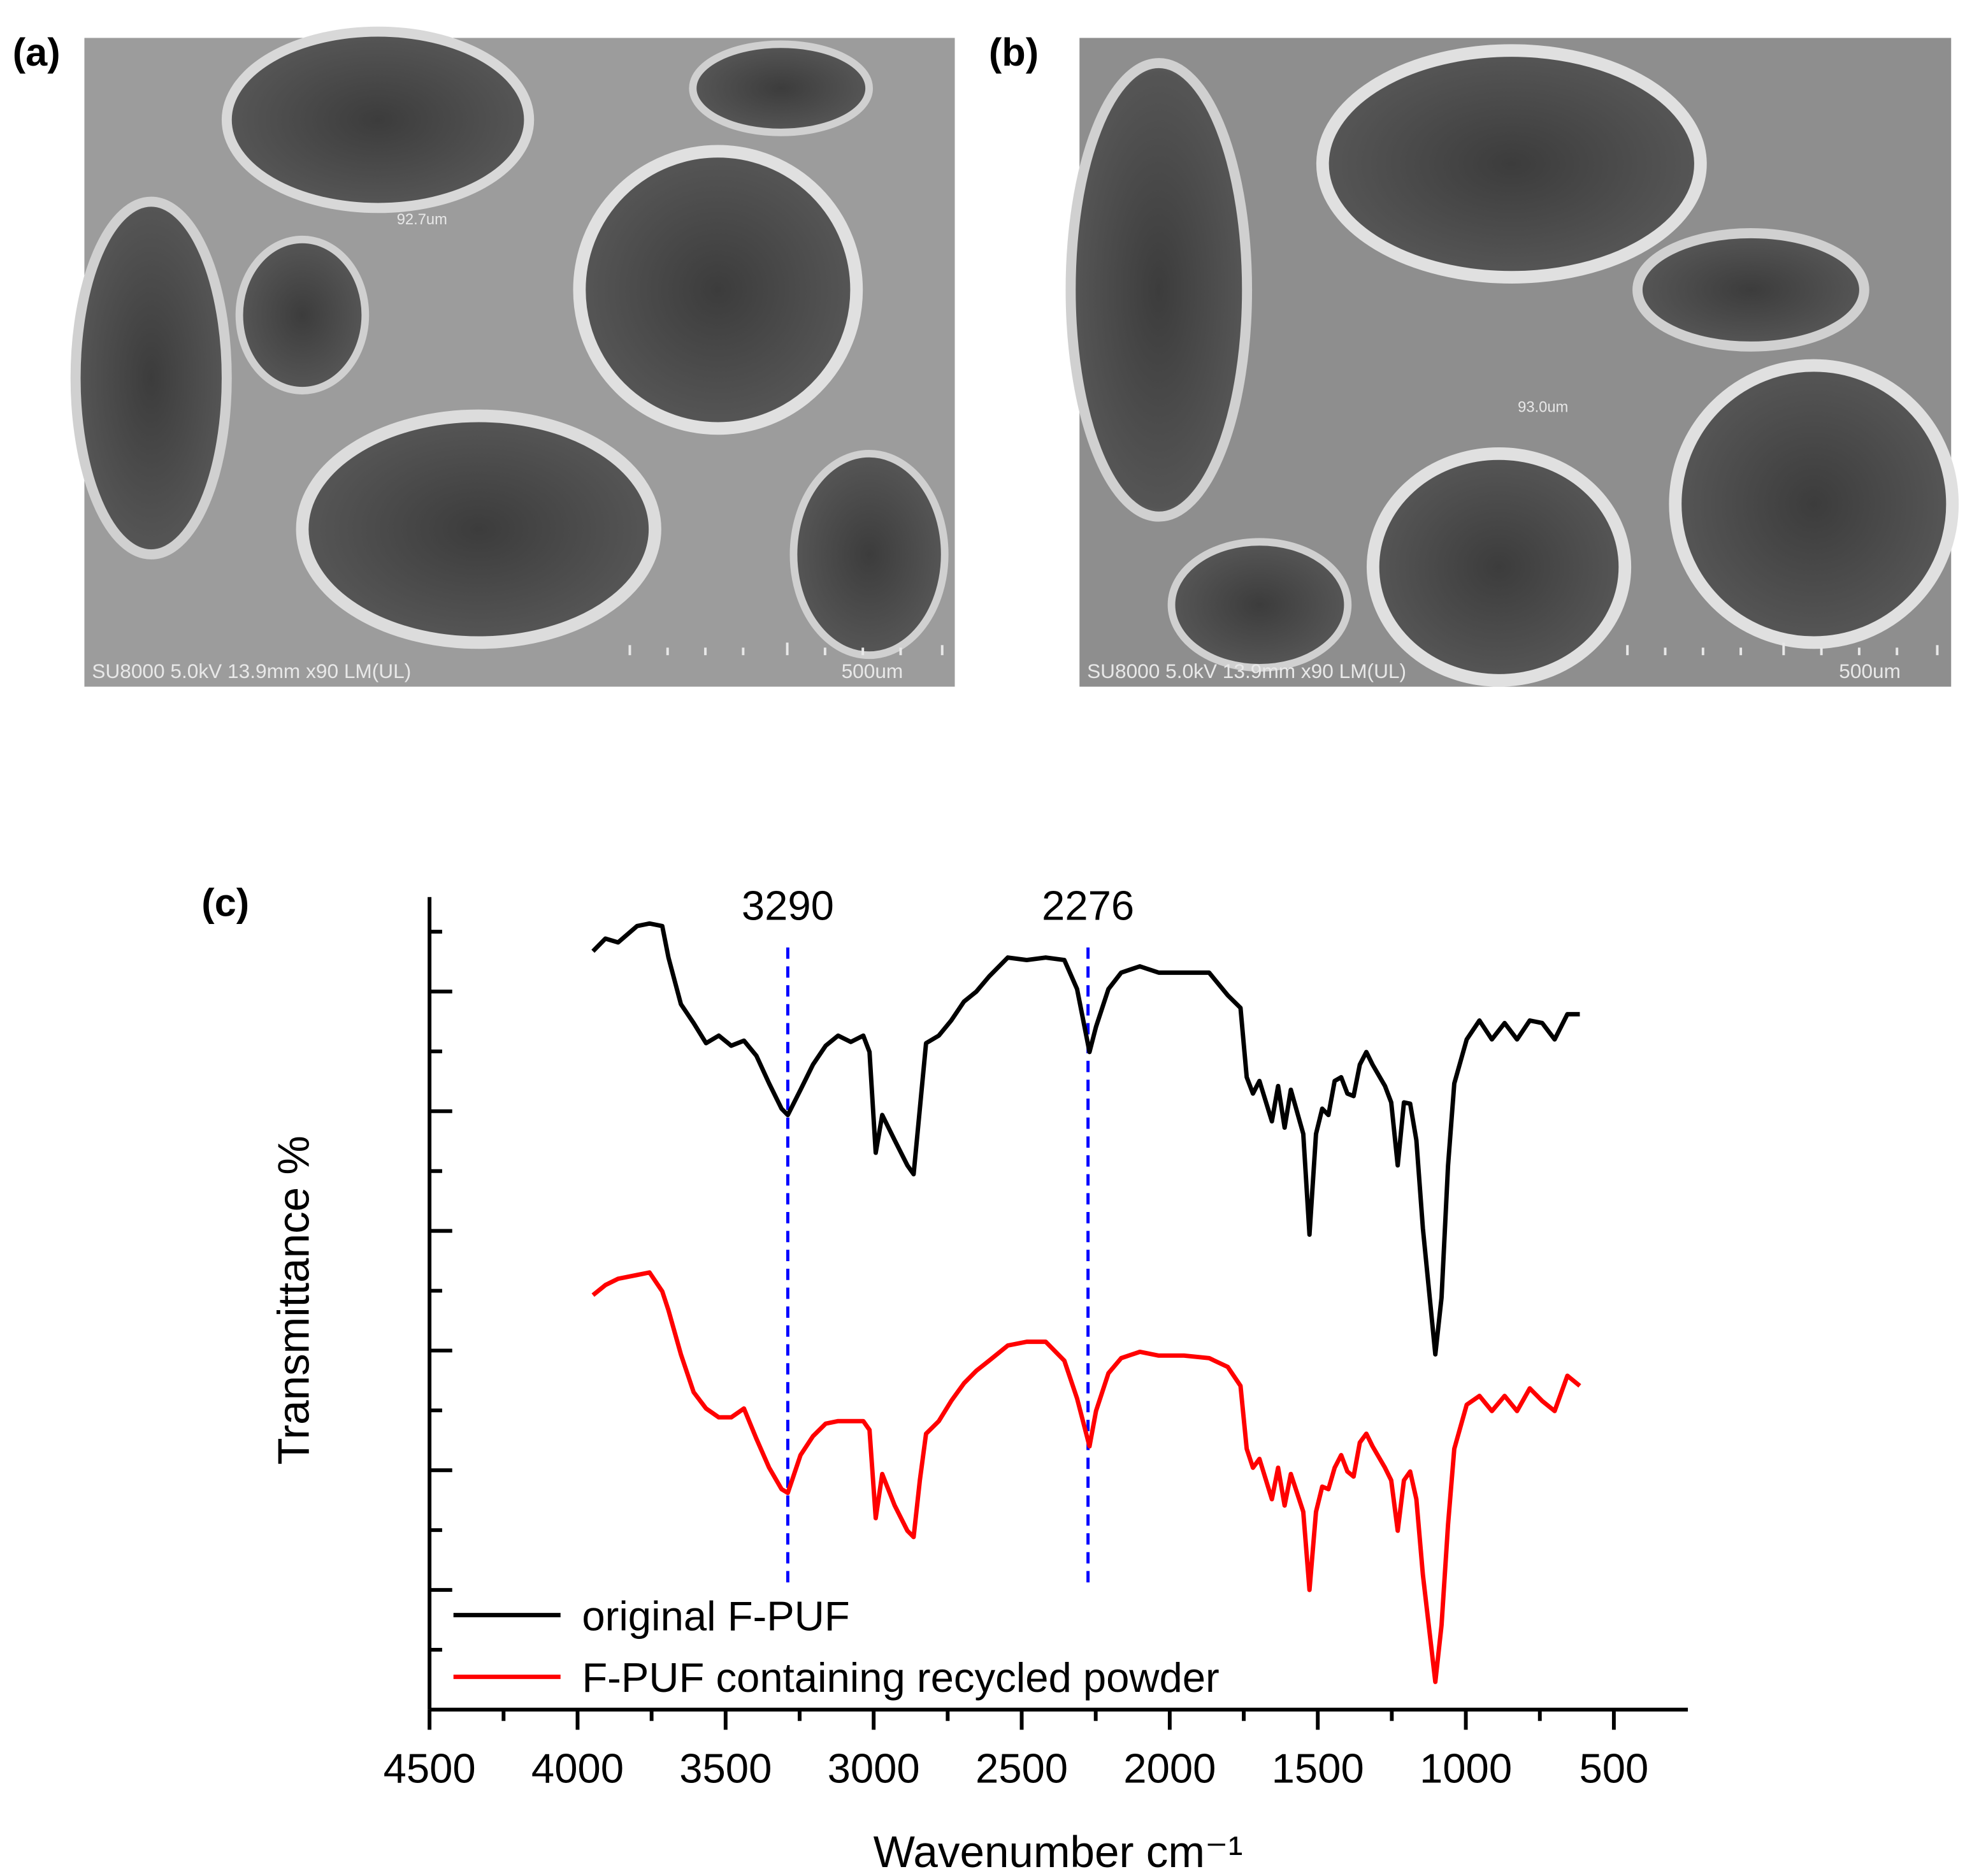 The image size is (1965, 1876). What do you see at coordinates (430, 1768) in the screenshot?
I see `x-tick-label: 4500` at bounding box center [430, 1768].